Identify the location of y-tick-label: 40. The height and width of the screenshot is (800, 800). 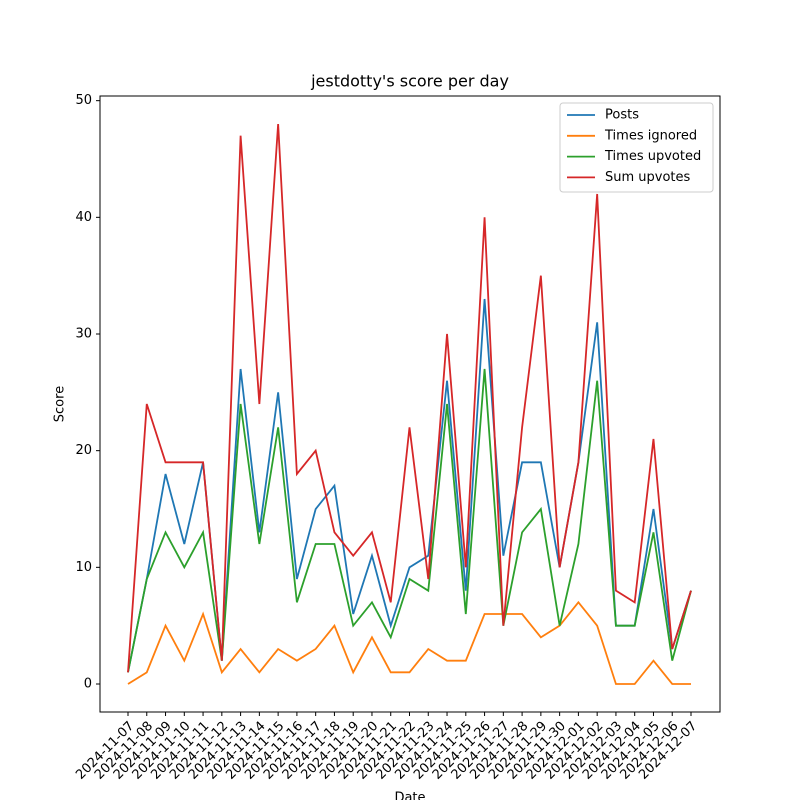
(83, 217).